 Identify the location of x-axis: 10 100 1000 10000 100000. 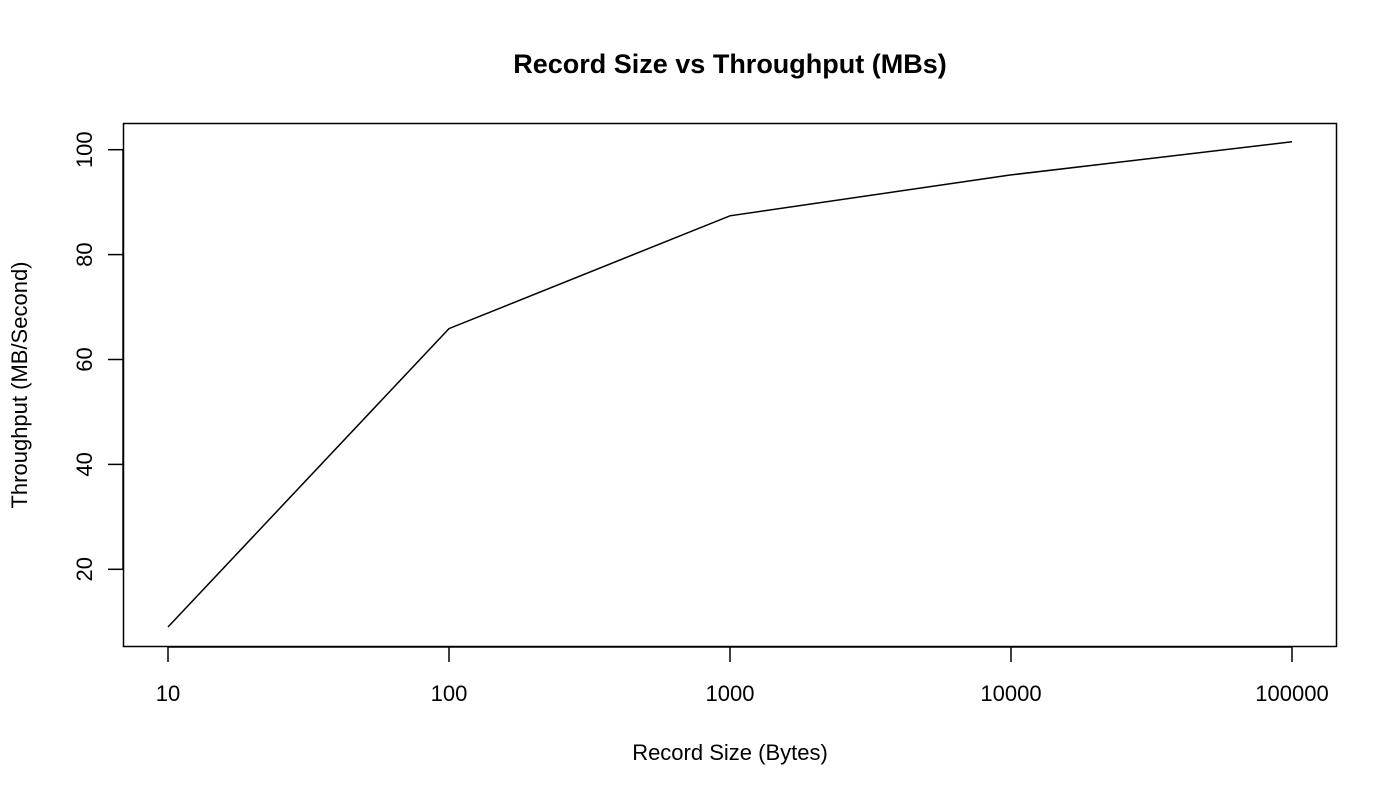
(742, 676).